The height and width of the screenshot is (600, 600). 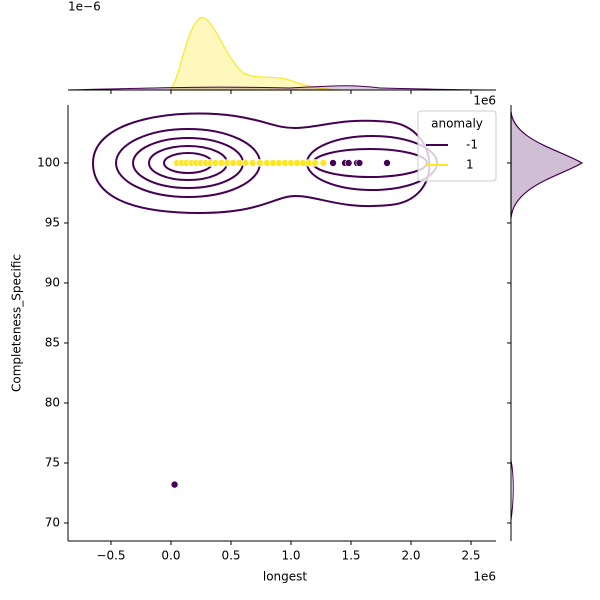 I want to click on y-tick-label: 95, so click(x=52, y=222).